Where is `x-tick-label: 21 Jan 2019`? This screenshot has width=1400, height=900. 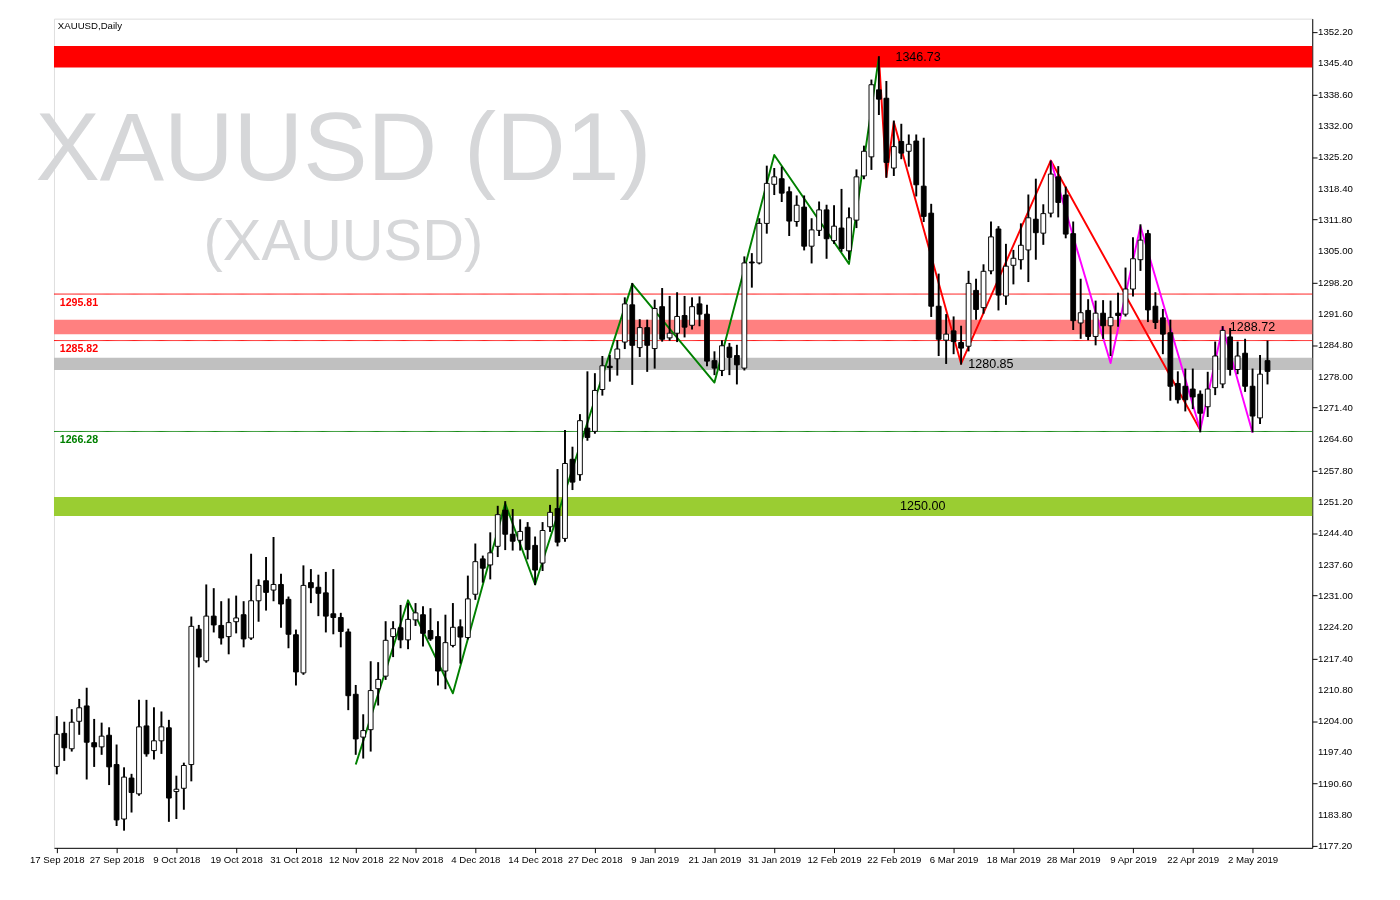
x-tick-label: 21 Jan 2019 is located at coordinates (715, 859).